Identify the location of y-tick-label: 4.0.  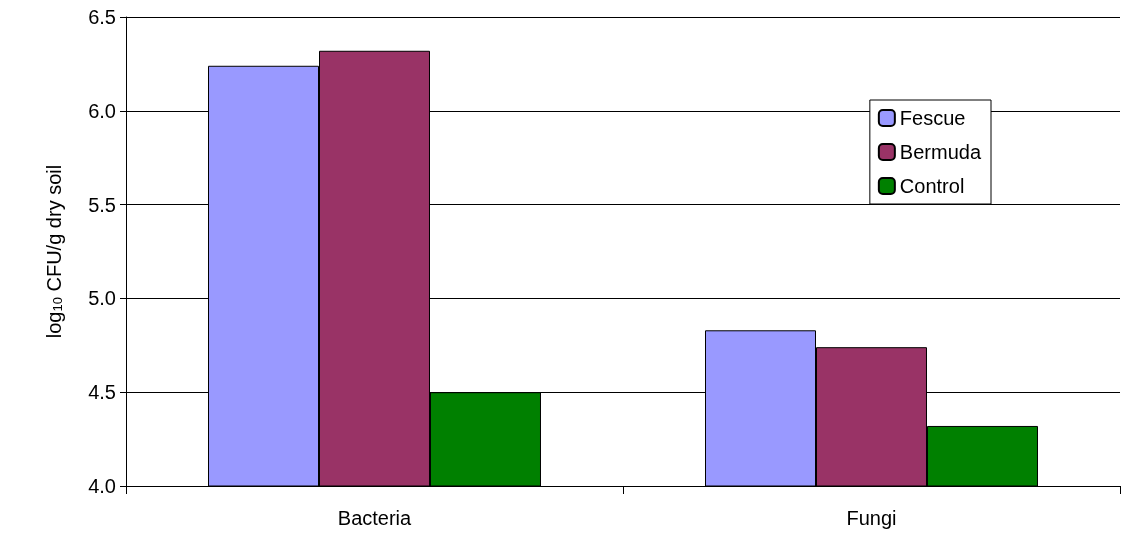
(102, 486).